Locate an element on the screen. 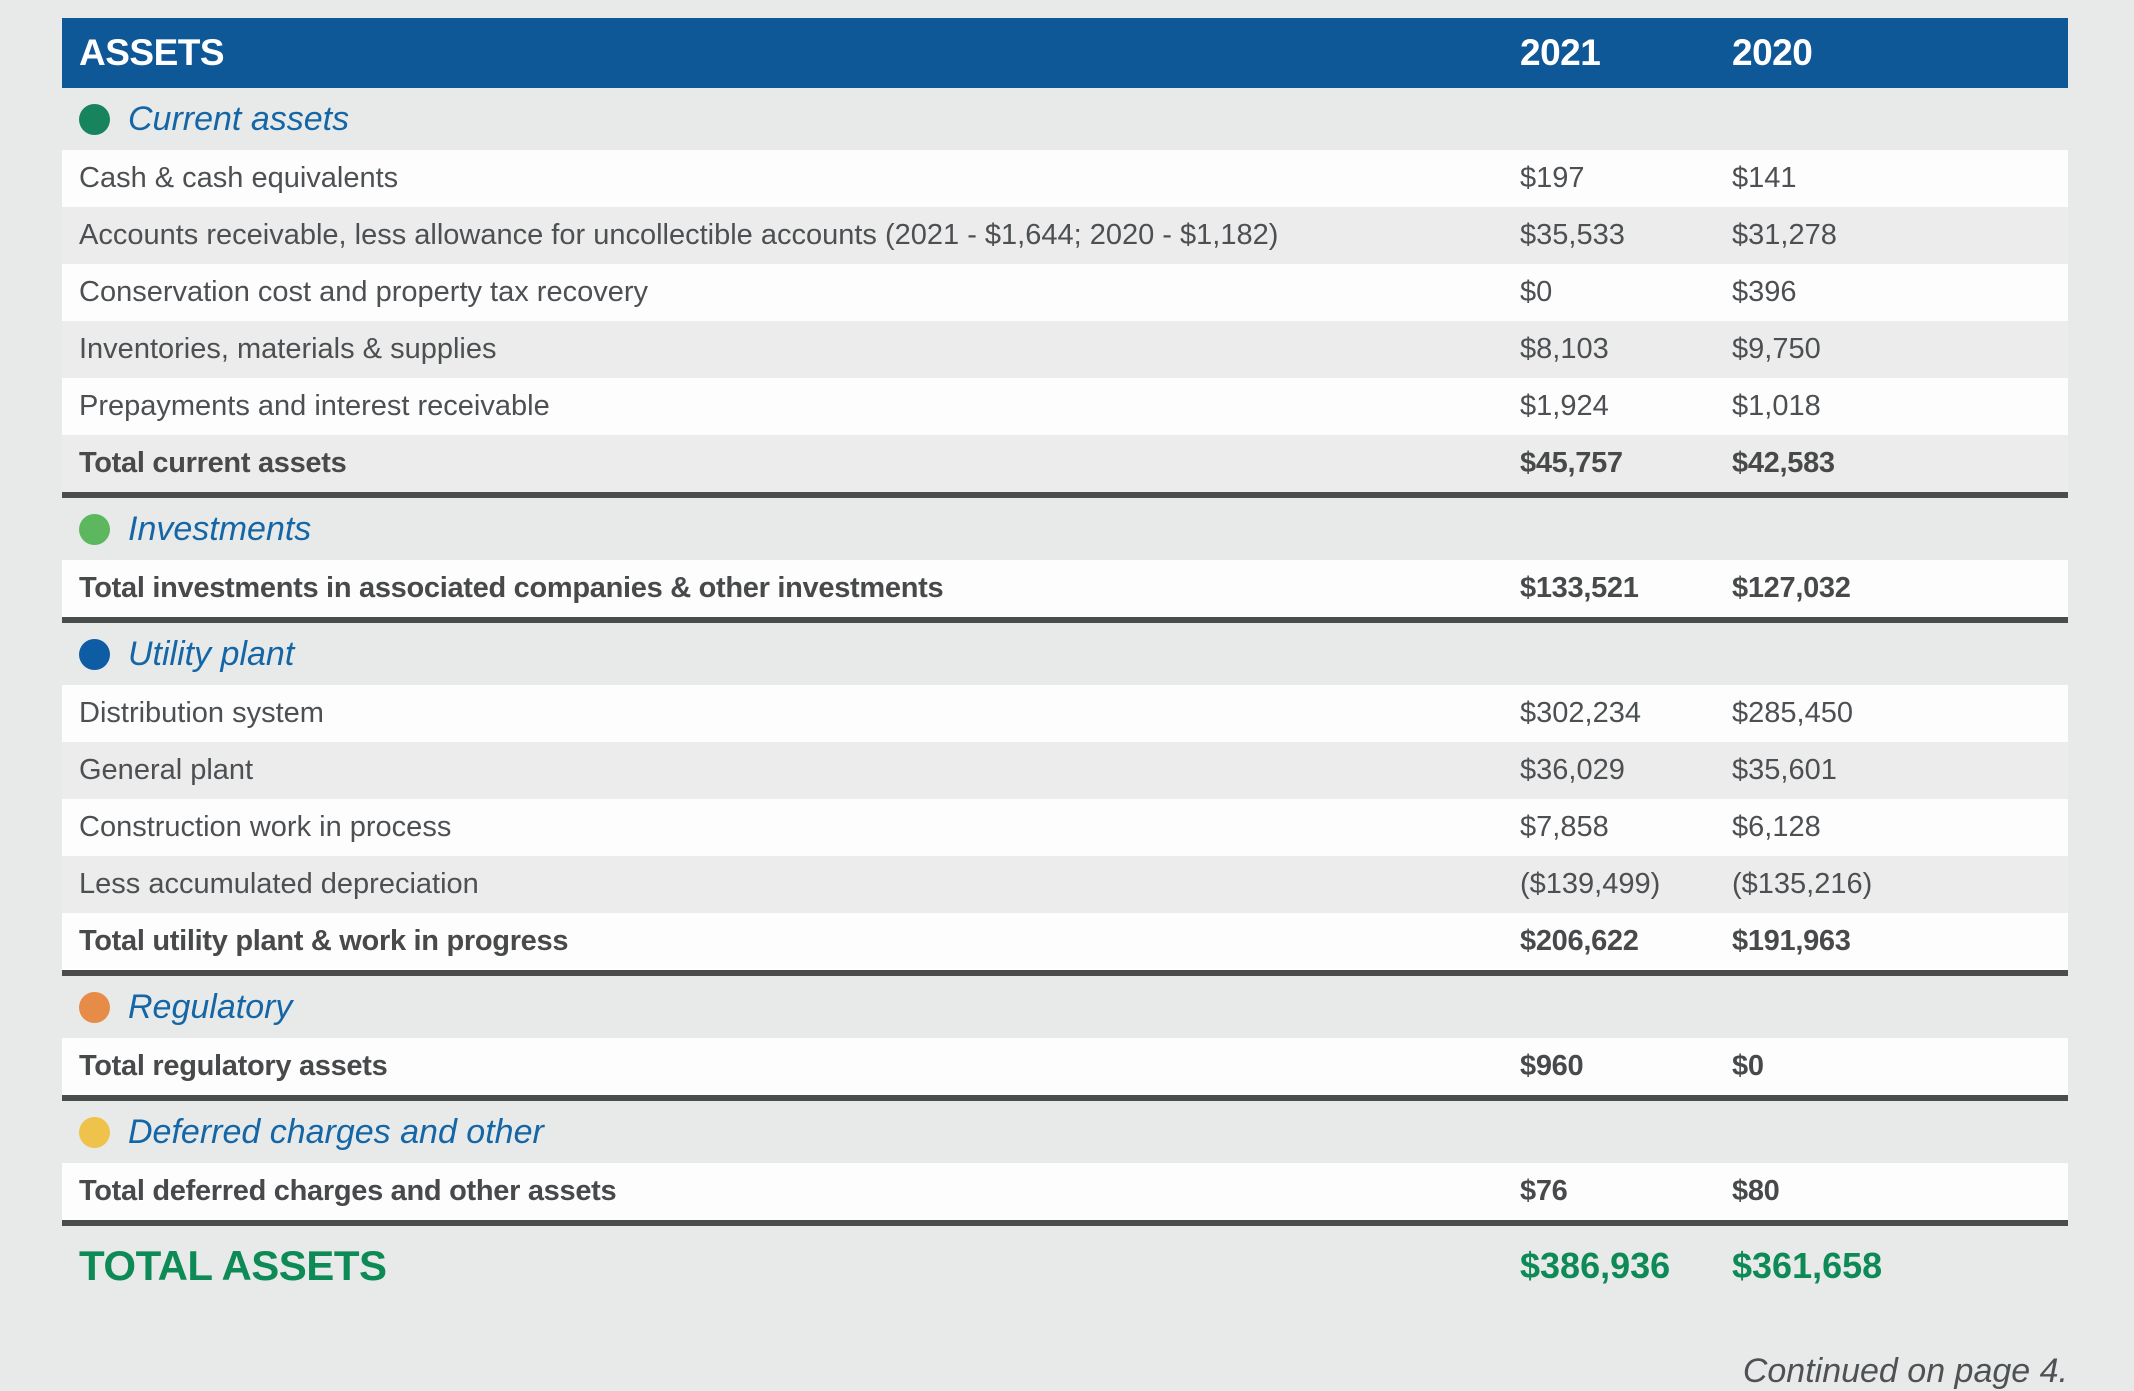 This screenshot has width=2134, height=1391. total-assets-value-2020: $361,658 is located at coordinates (1807, 1265).